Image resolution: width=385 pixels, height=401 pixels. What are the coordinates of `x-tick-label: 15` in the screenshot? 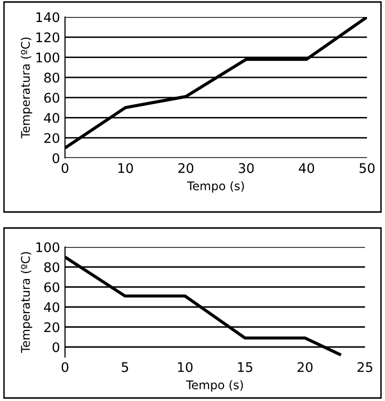 It's located at (245, 367).